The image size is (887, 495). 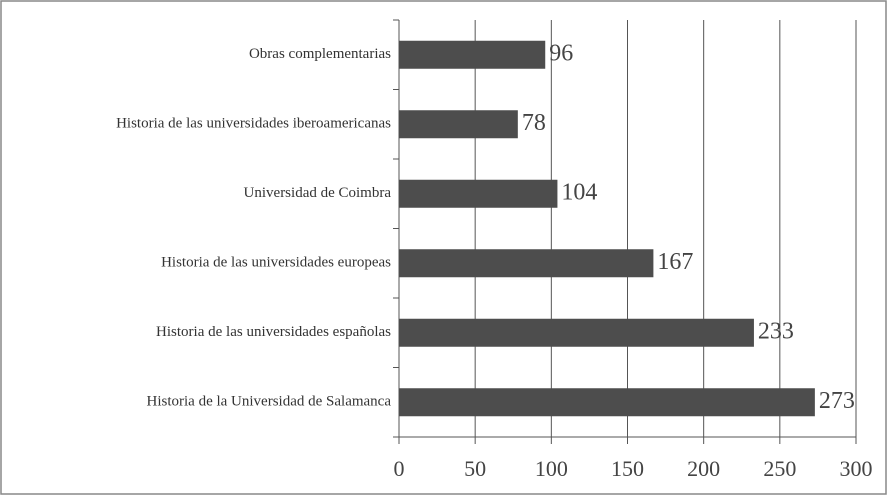 What do you see at coordinates (703, 468) in the screenshot?
I see `x-tick-label: 200` at bounding box center [703, 468].